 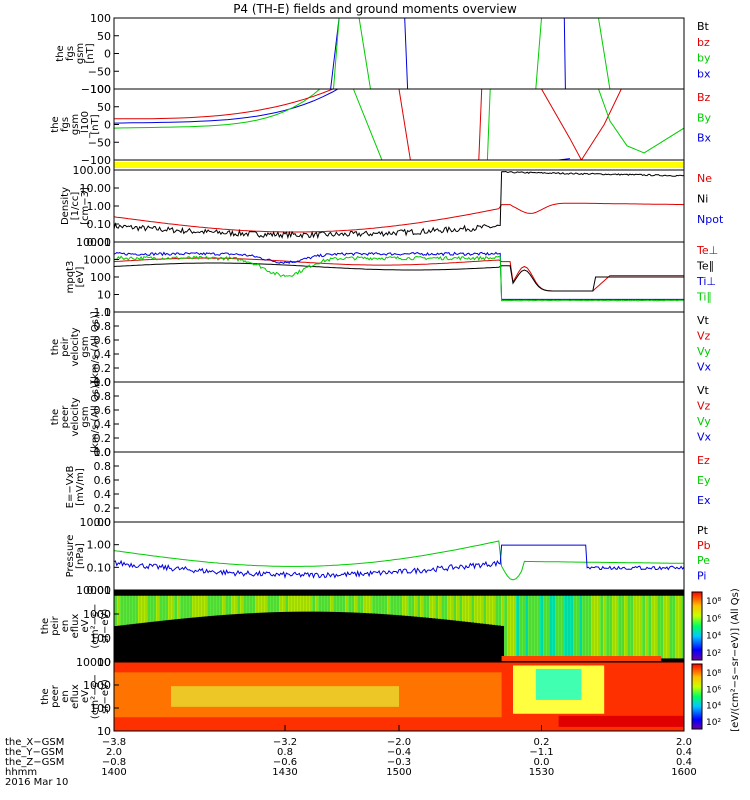 I want to click on y-tick-label: 0.10, so click(x=99, y=224).